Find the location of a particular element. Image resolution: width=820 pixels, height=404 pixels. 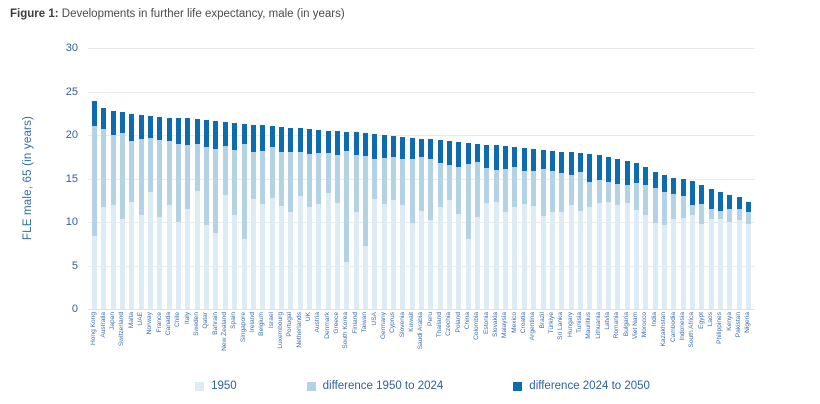

x-label-canada: Canada is located at coordinates (168, 324).